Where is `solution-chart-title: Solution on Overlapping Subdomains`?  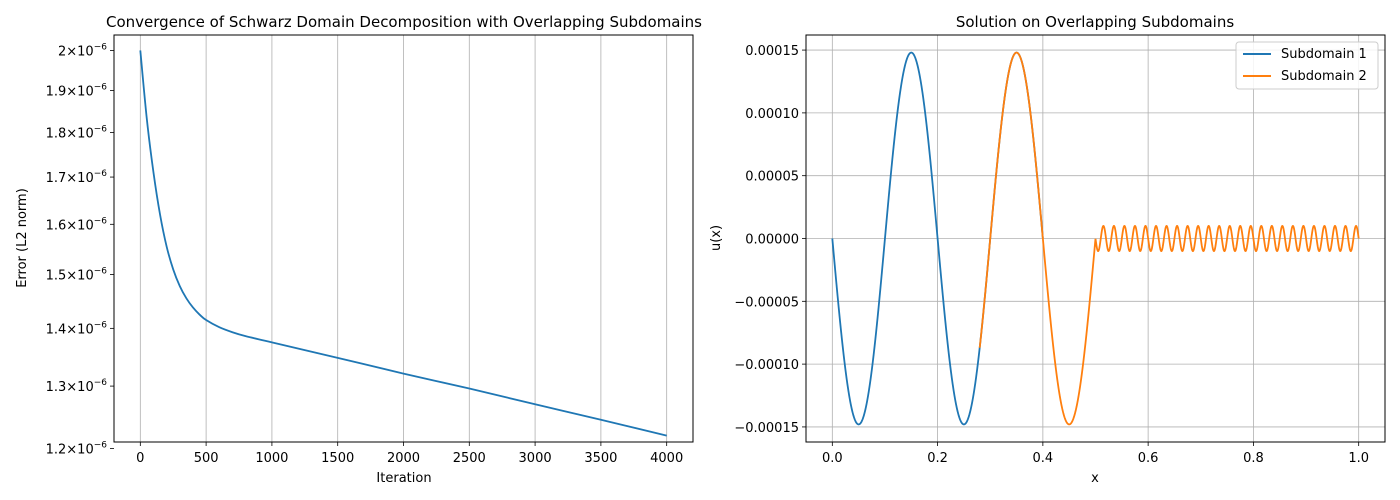 solution-chart-title: Solution on Overlapping Subdomains is located at coordinates (1095, 22).